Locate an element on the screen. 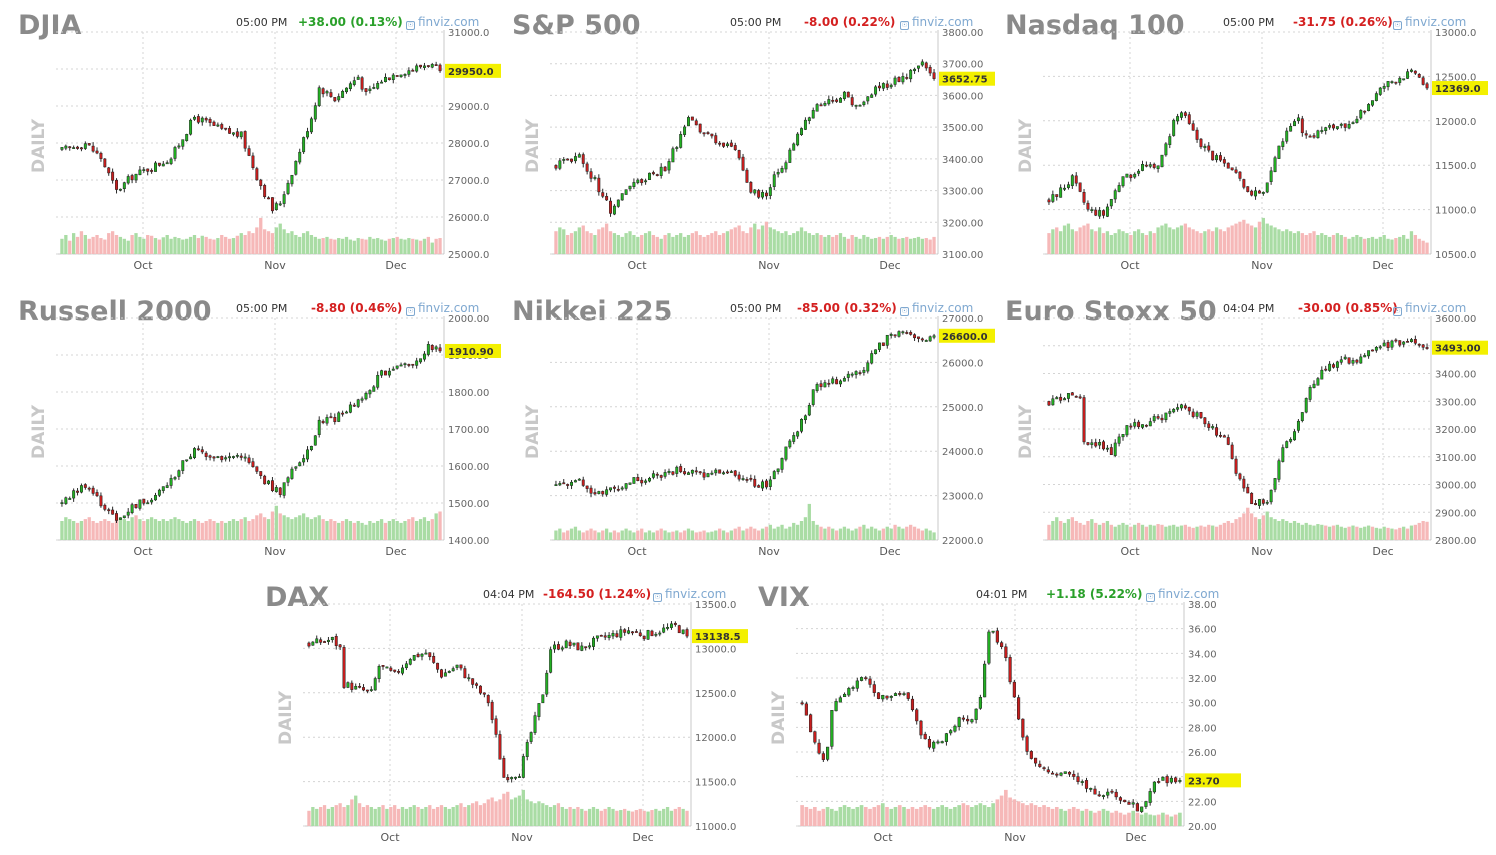 This screenshot has width=1496, height=855. last-price-label: 26600.0 is located at coordinates (965, 337).